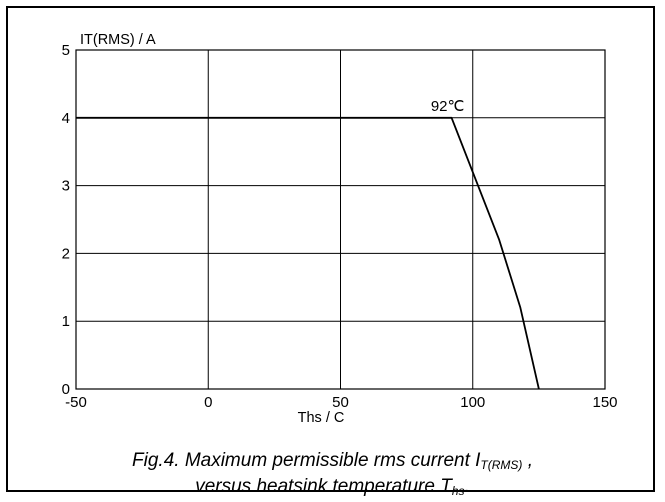 This screenshot has height=502, width=665. I want to click on x-tick-label: -50, so click(76, 402).